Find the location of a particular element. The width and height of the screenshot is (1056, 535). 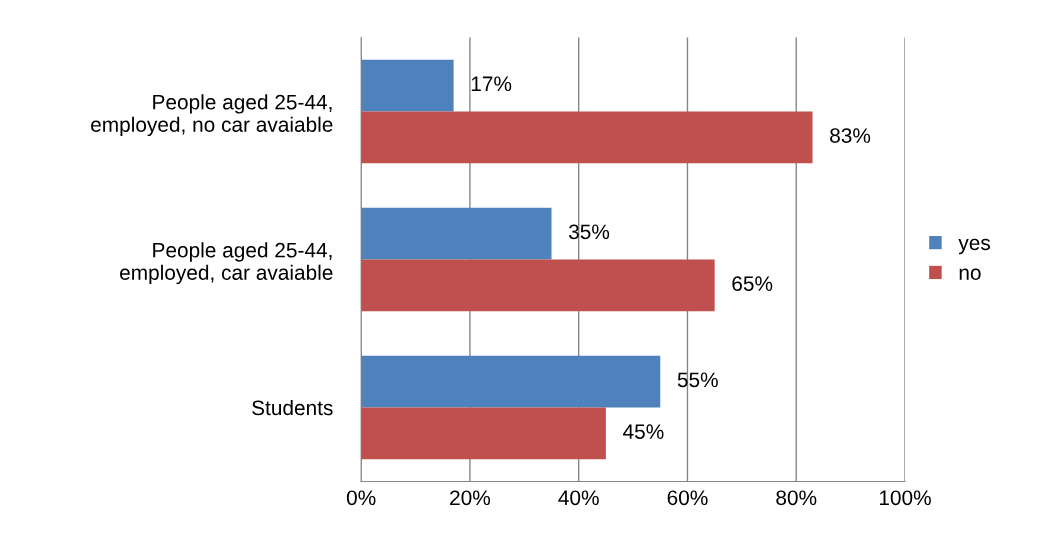

data-label: 45% is located at coordinates (643, 431).